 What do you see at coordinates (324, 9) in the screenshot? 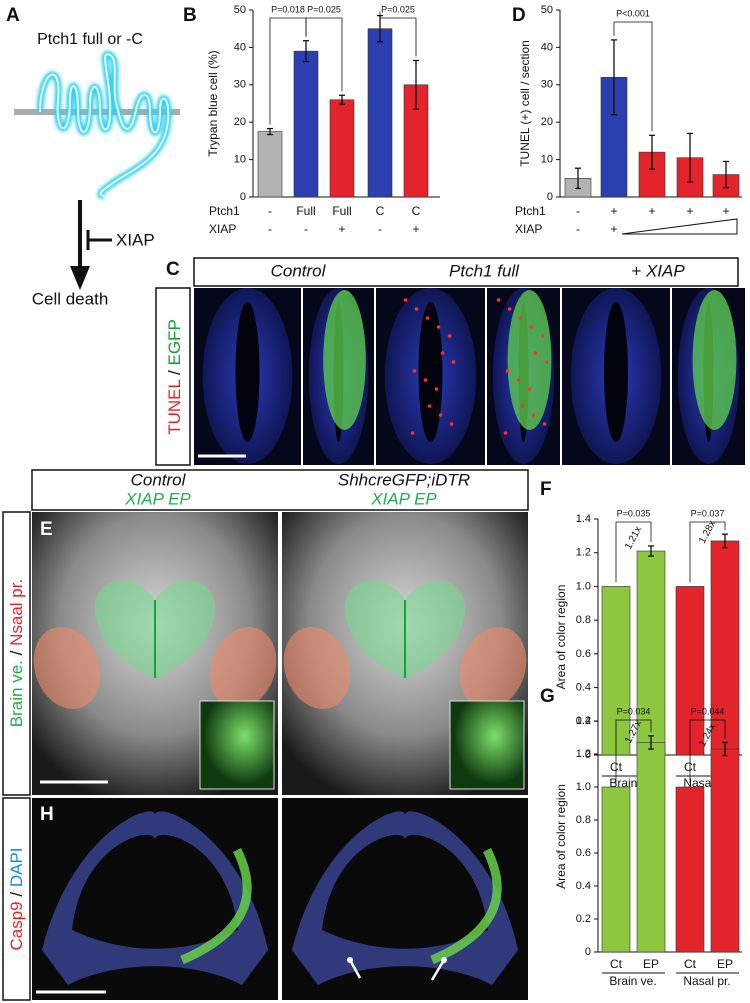
I see `p-value: P=0.025` at bounding box center [324, 9].